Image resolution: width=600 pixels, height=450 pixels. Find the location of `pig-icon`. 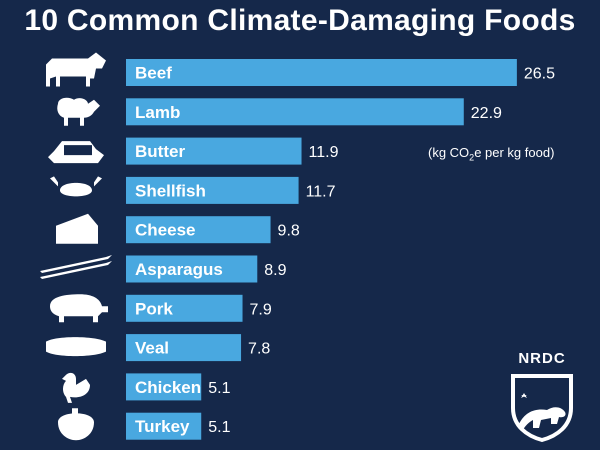

pig-icon is located at coordinates (79, 308).